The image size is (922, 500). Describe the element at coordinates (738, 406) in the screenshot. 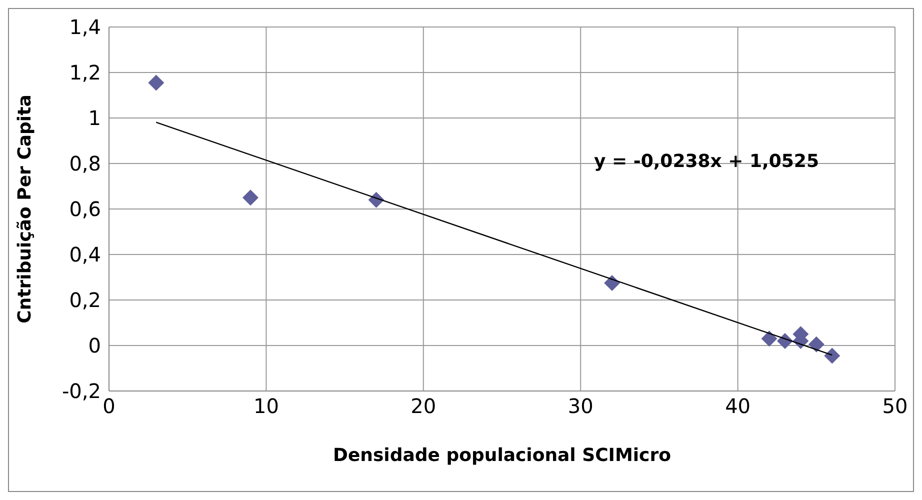

I see `x-tick-label: 40` at that location.